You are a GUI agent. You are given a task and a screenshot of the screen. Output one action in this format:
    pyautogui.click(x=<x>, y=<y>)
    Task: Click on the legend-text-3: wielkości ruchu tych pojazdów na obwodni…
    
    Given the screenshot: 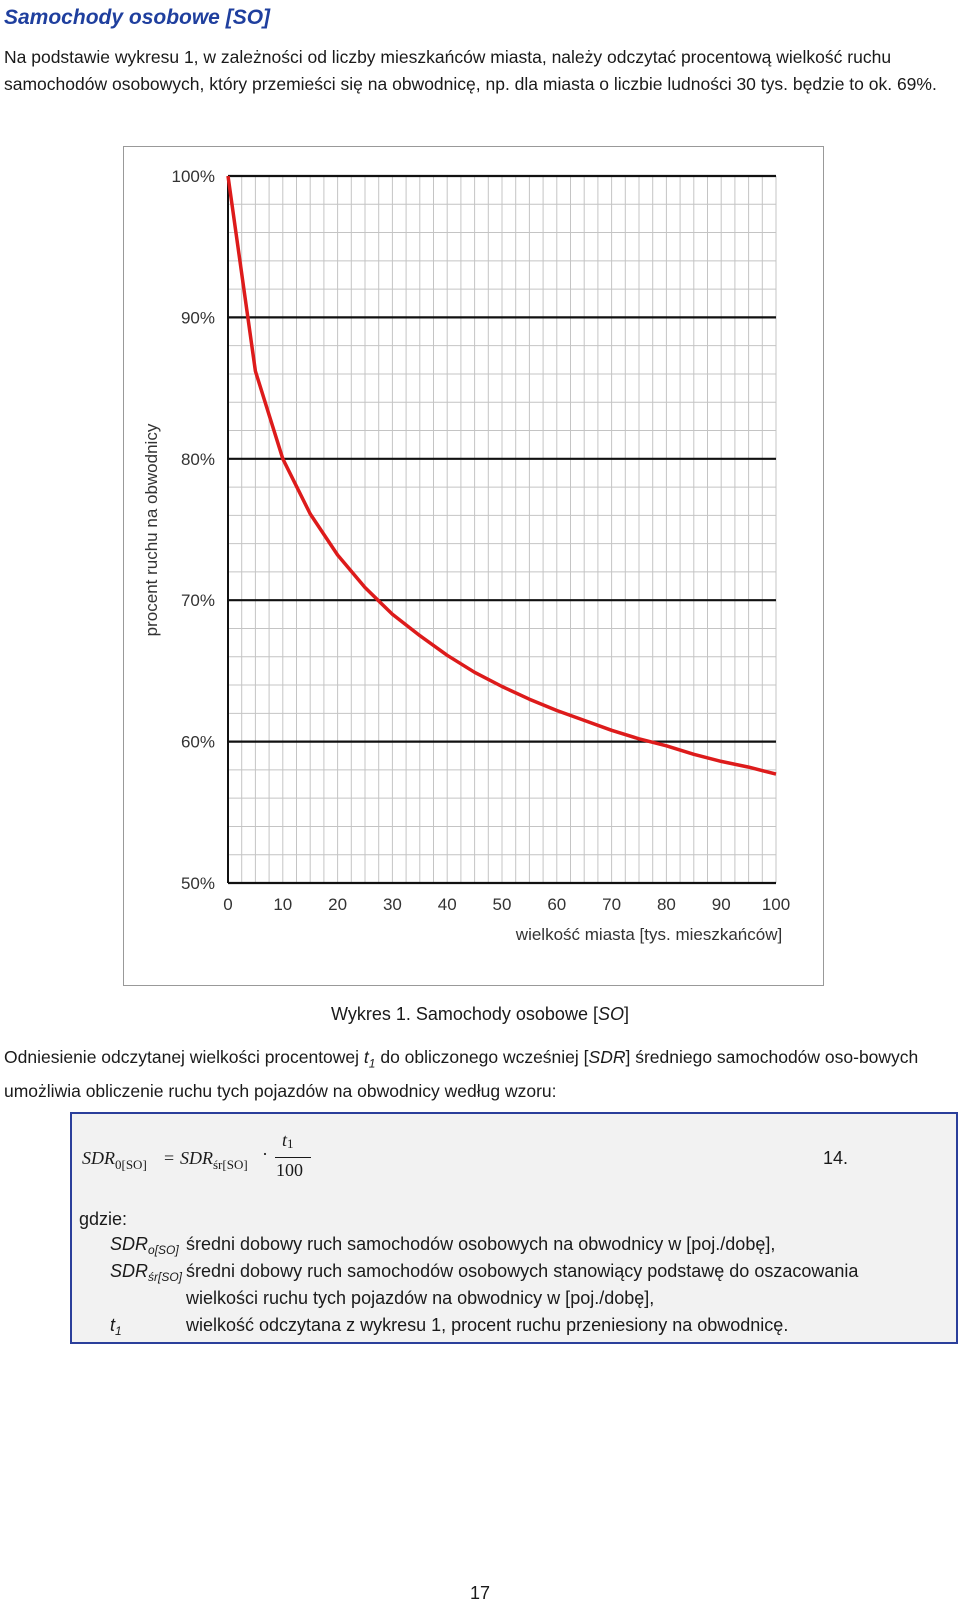 What is the action you would take?
    pyautogui.click(x=420, y=1298)
    